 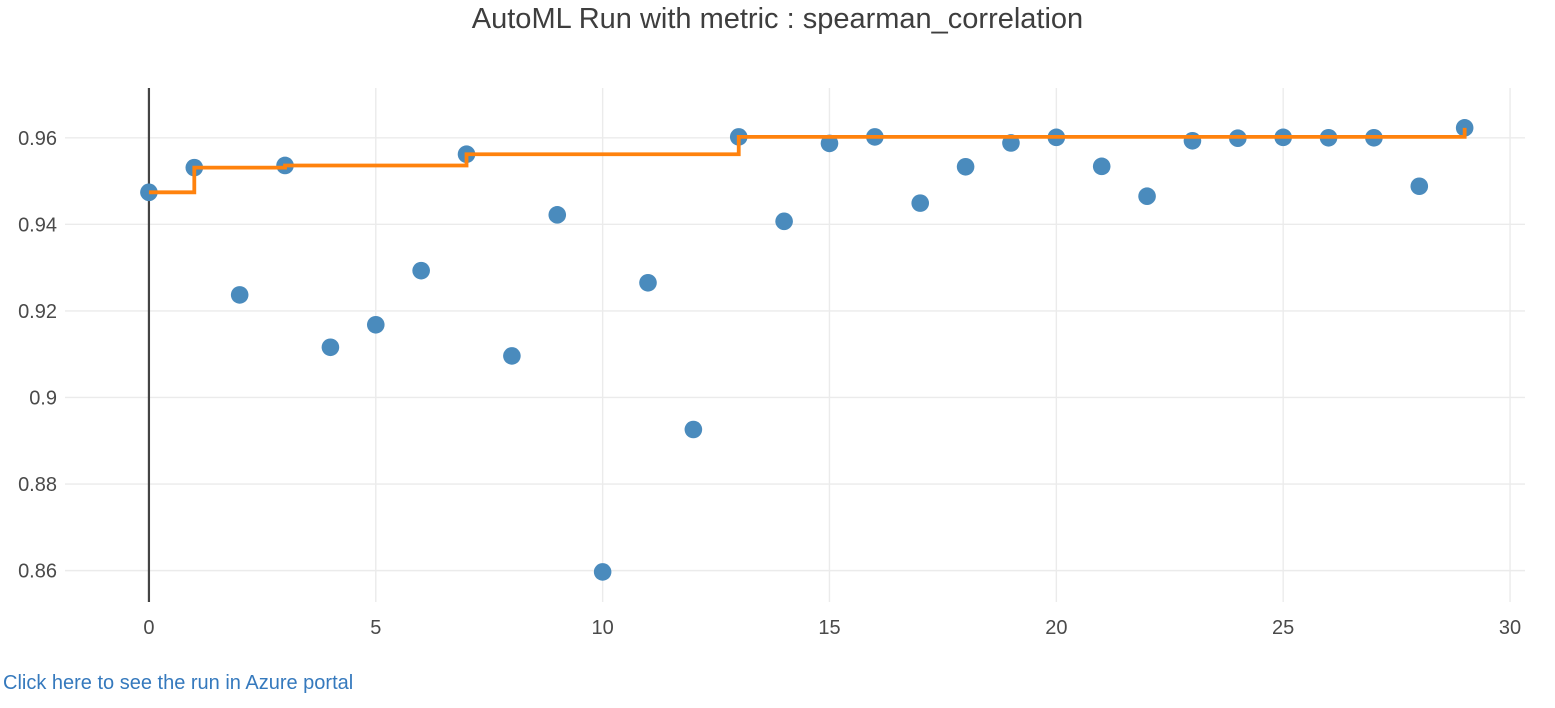 I want to click on x-tick-label: 15, so click(x=829, y=628).